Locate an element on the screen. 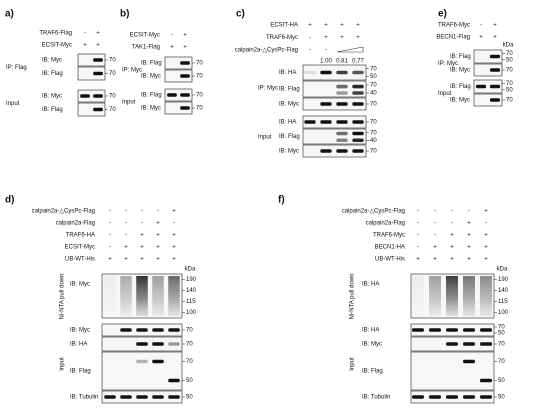 This screenshot has height=411, width=543. section-title: Ni-NTA pull down is located at coordinates (63, 297).